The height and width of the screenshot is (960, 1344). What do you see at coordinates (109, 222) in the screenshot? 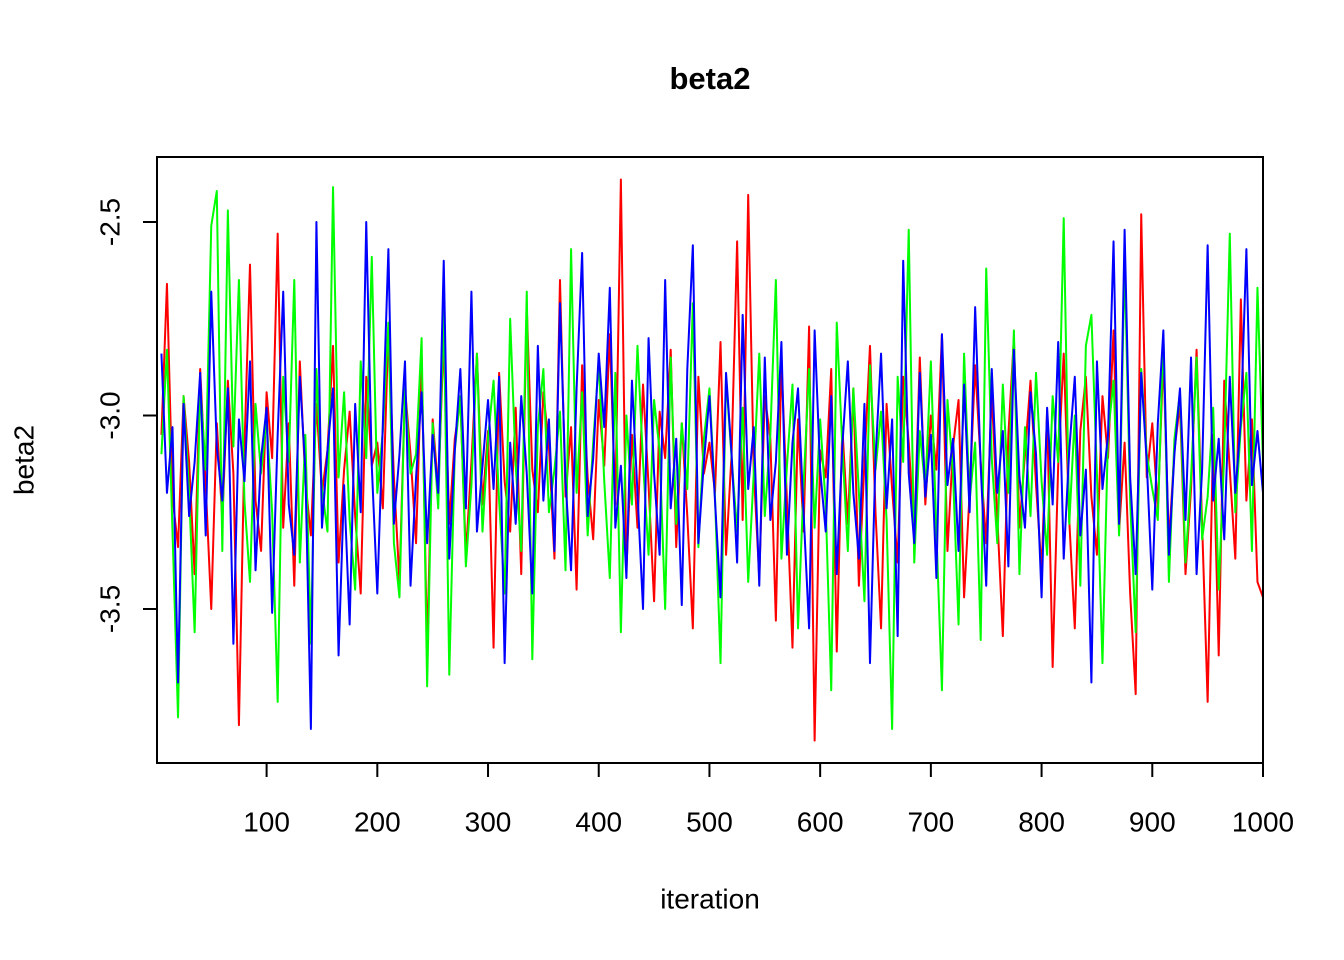
I see `y-tick-label: -2.5` at bounding box center [109, 222].